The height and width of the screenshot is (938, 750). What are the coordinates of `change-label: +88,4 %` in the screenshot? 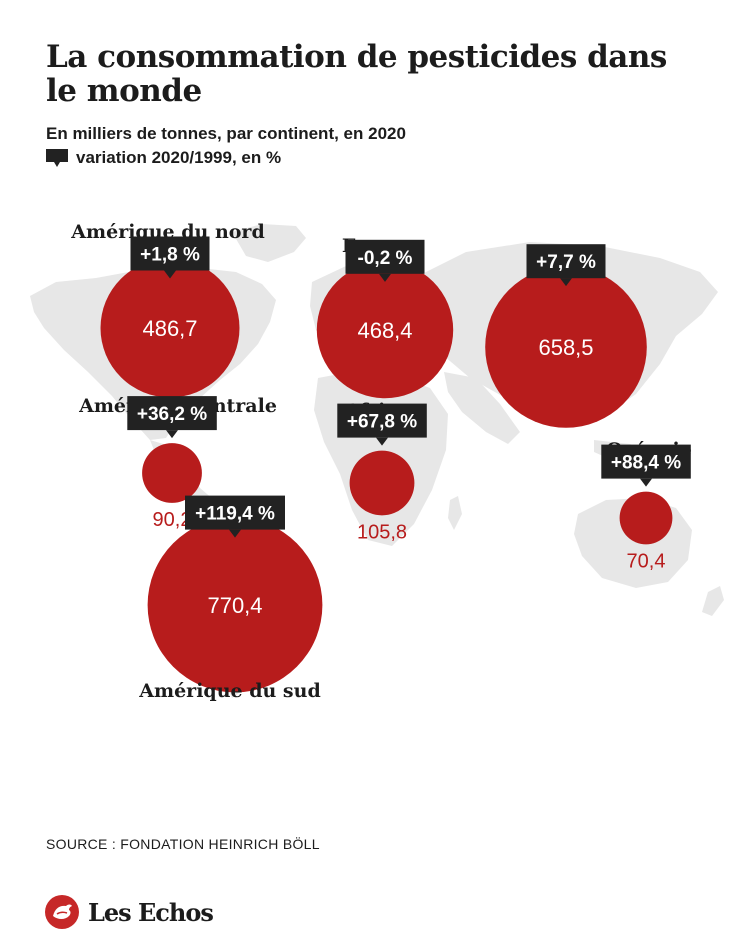 It's located at (646, 463).